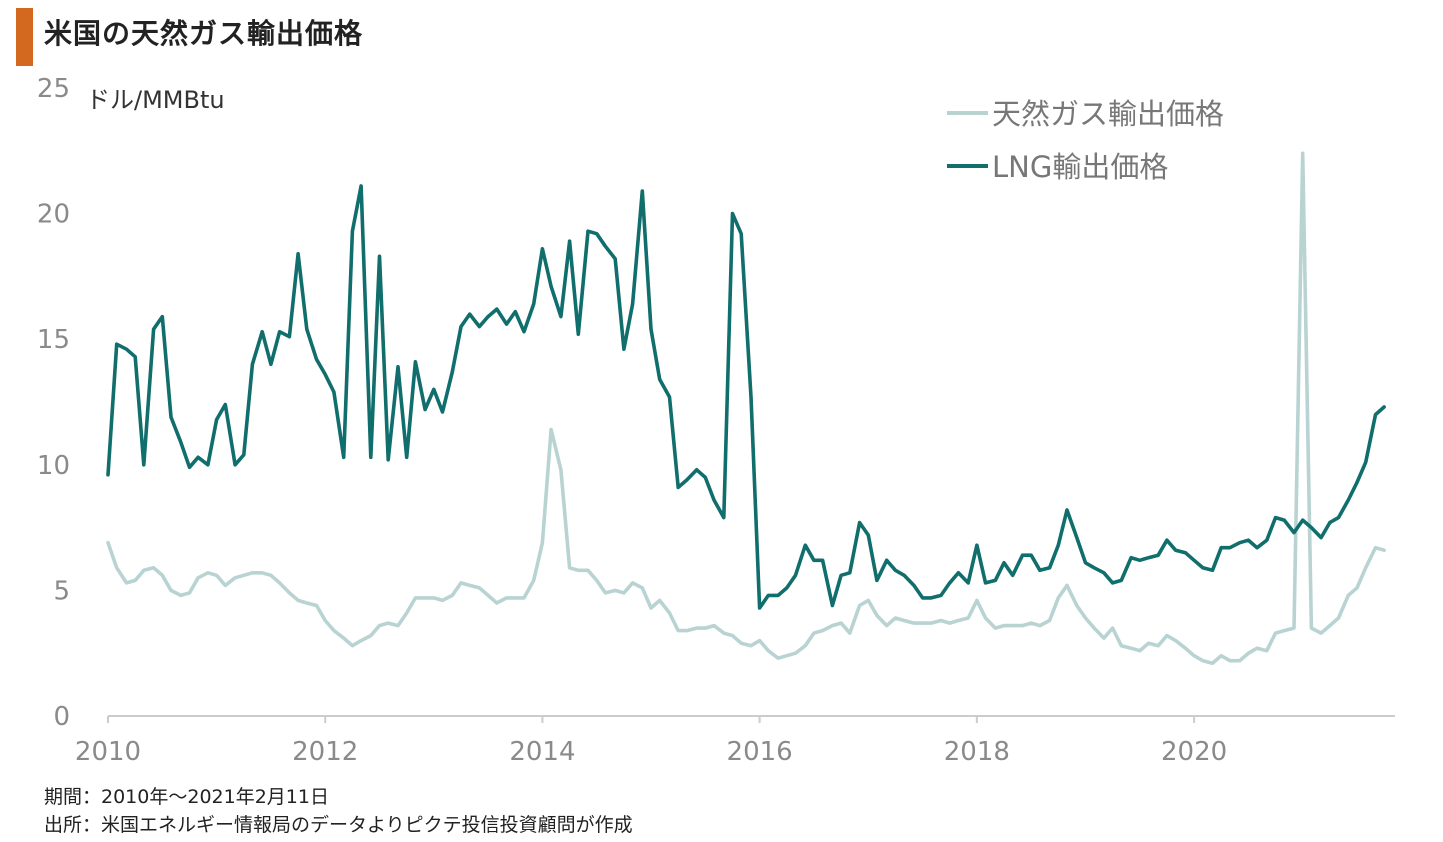  What do you see at coordinates (53, 89) in the screenshot?
I see `y-tick-label: 25` at bounding box center [53, 89].